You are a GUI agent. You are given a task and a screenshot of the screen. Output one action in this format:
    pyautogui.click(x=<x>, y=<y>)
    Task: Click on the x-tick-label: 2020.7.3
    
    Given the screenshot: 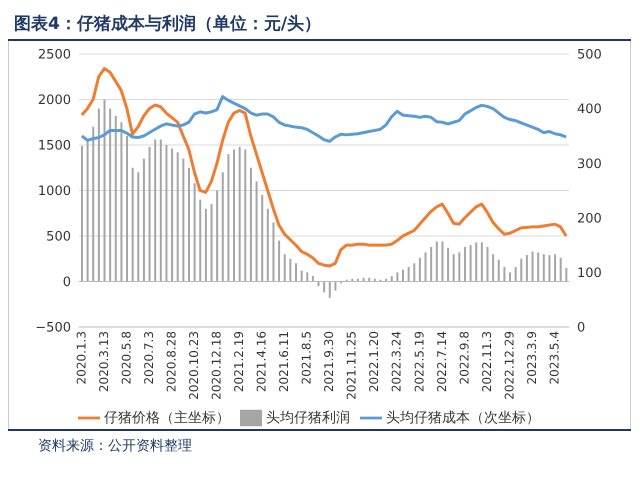 What is the action you would take?
    pyautogui.click(x=149, y=357)
    